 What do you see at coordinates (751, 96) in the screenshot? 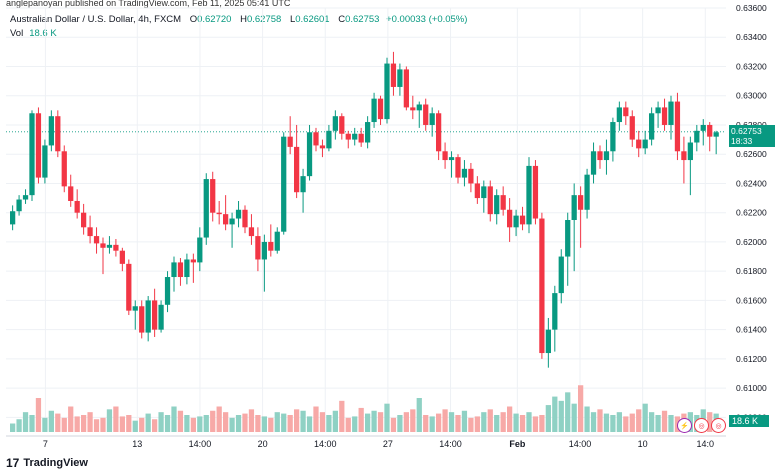
I see `y-tick-label: 0.63000` at bounding box center [751, 96].